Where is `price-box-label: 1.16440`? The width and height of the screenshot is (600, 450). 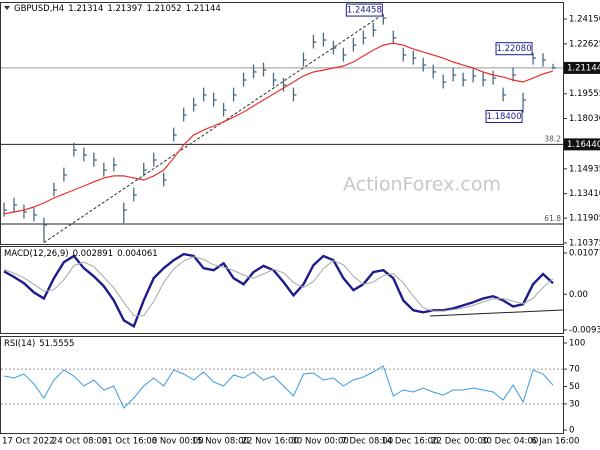 price-box-label: 1.16440 is located at coordinates (583, 145).